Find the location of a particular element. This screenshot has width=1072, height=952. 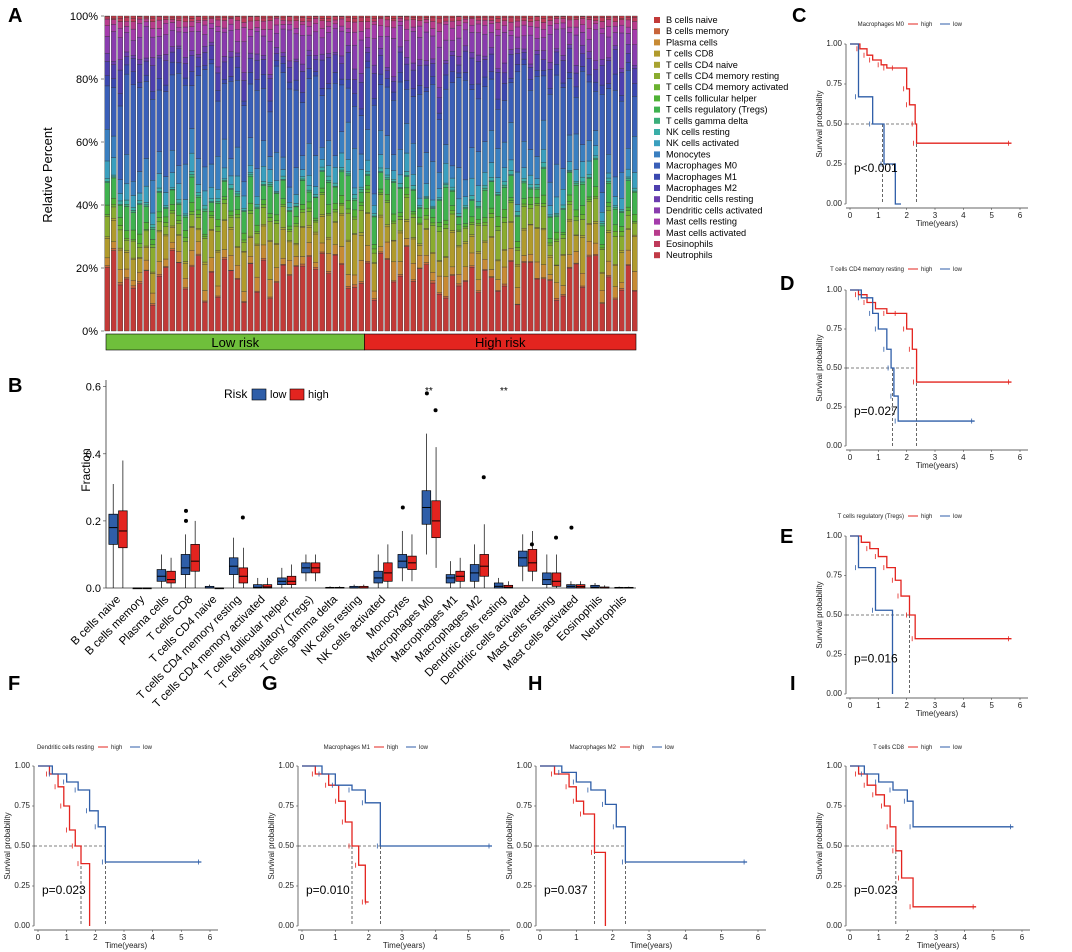

km-ylabel: Survival probability is located at coordinates (7, 845).